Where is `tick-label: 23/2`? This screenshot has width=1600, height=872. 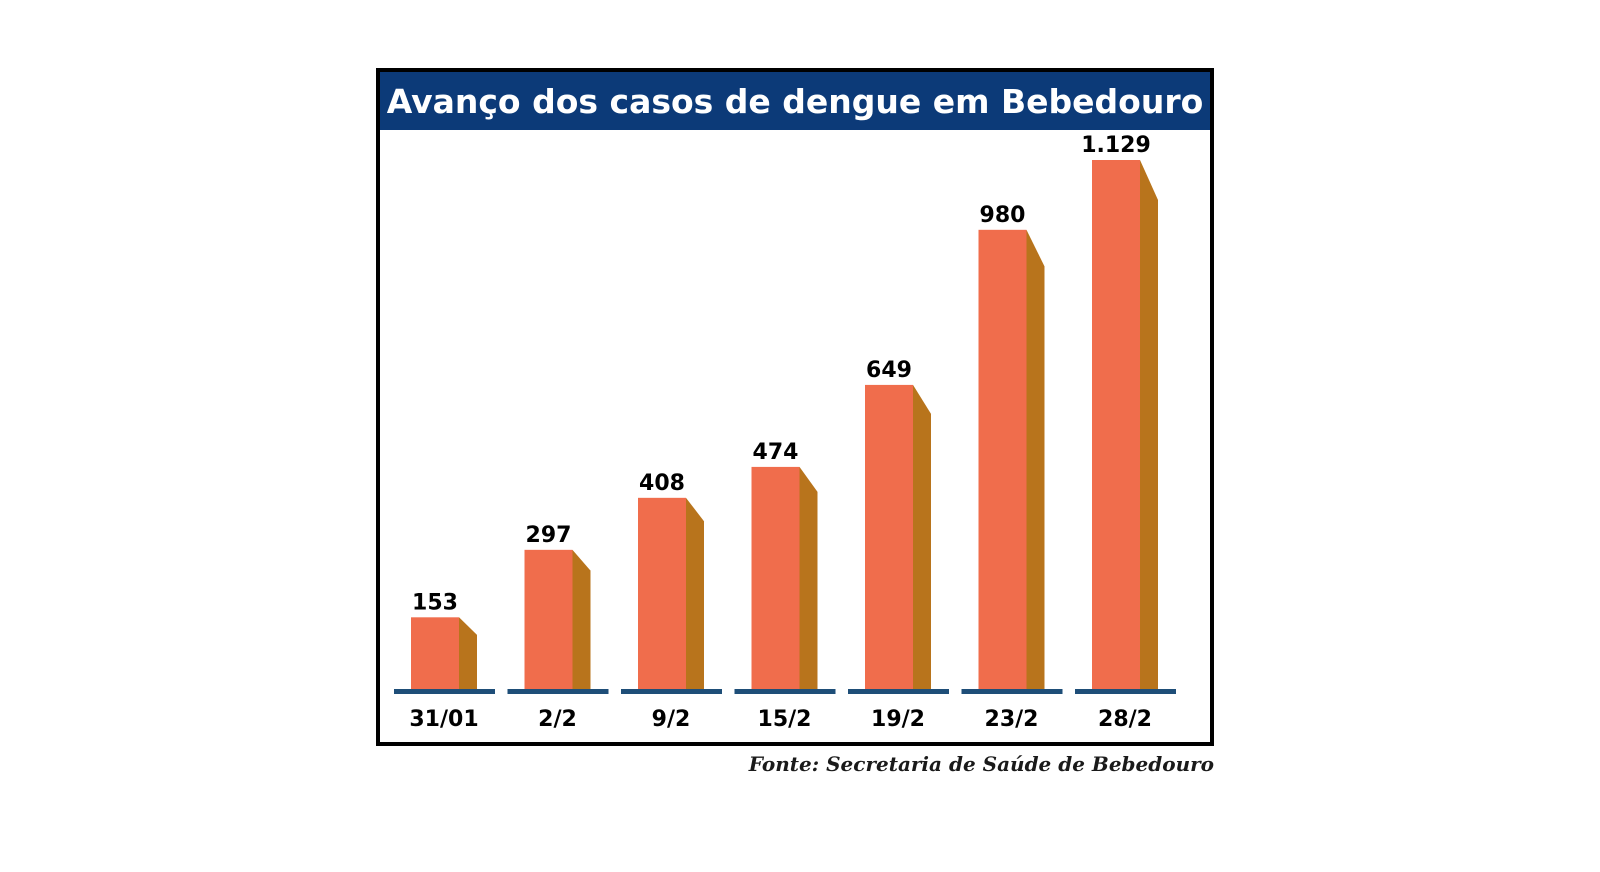
tick-label: 23/2 is located at coordinates (1012, 719).